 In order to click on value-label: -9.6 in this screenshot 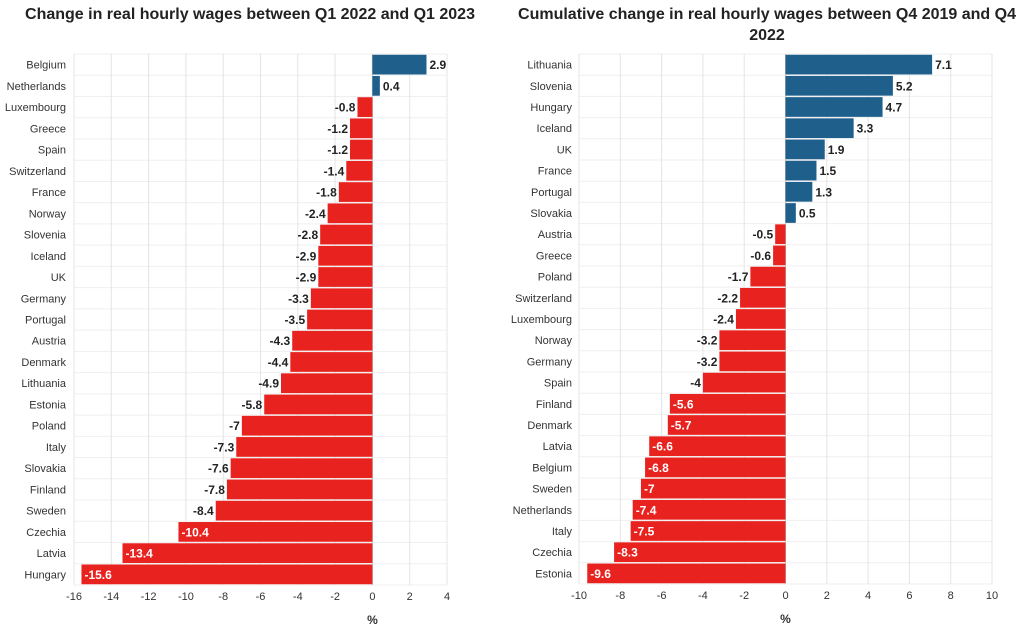, I will do `click(600, 574)`.